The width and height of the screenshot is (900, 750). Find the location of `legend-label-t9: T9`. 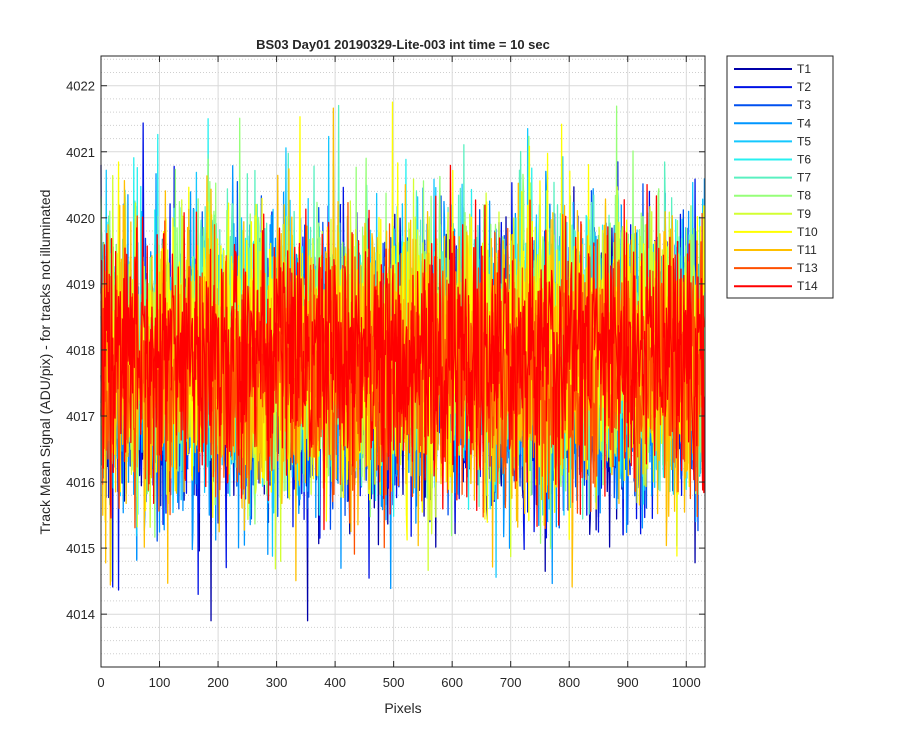

legend-label-t9: T9 is located at coordinates (804, 214).